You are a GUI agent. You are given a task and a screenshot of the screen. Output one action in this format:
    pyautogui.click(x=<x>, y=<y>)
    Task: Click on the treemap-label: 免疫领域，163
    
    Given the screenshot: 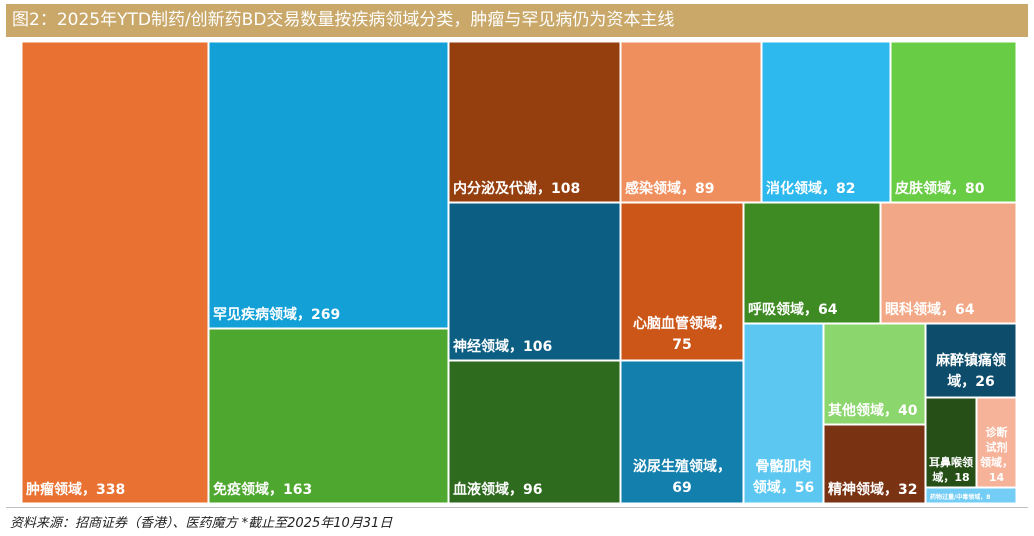 What is the action you would take?
    pyautogui.click(x=262, y=489)
    